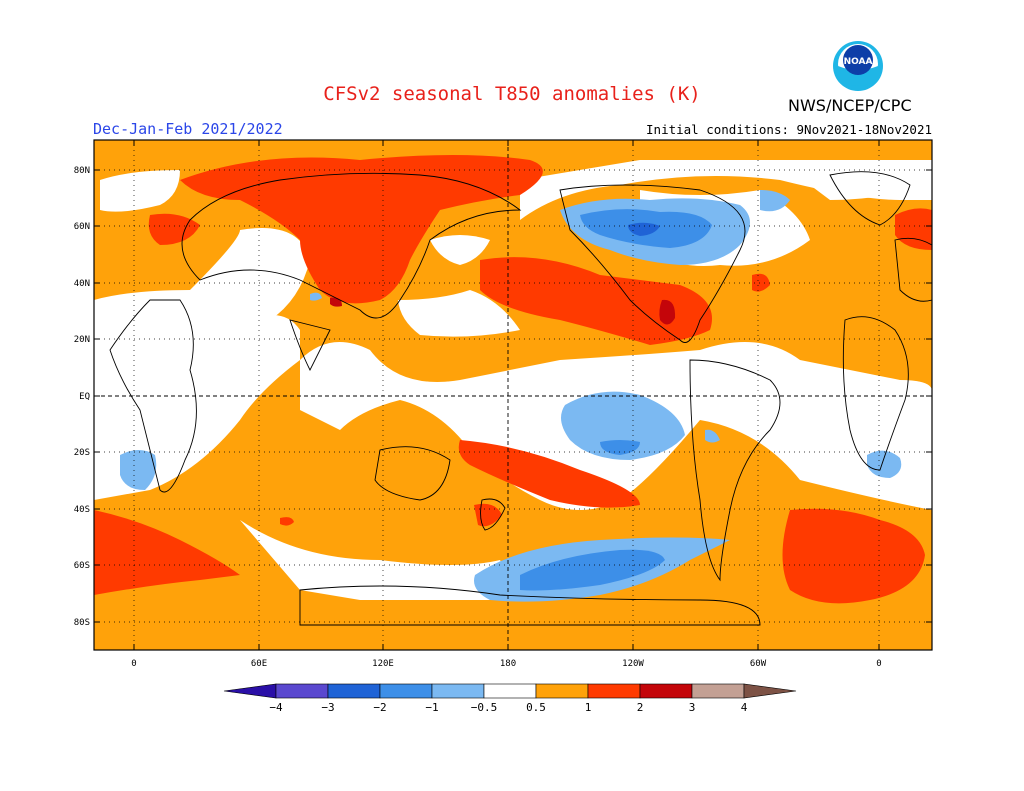  Describe the element at coordinates (431, 707) in the screenshot. I see `colorbar-label: −1` at that location.